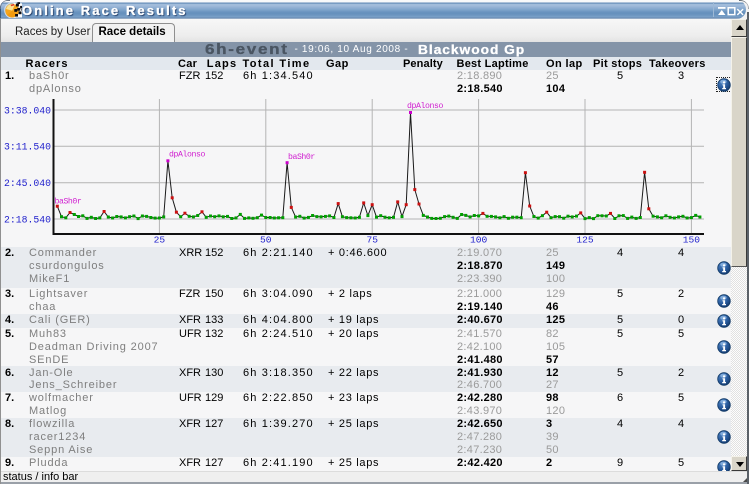  Describe the element at coordinates (27, 219) in the screenshot. I see `svg-text: 2:18.540` at that location.